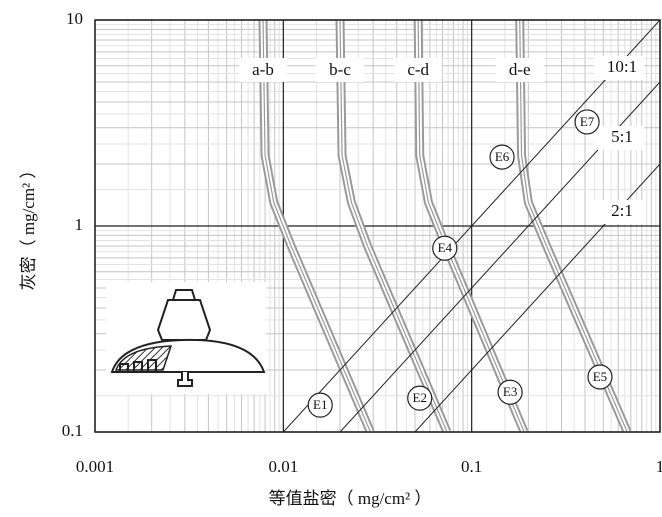 This screenshot has width=662, height=517. Describe the element at coordinates (185, 379) in the screenshot. I see `icon-pin` at that location.